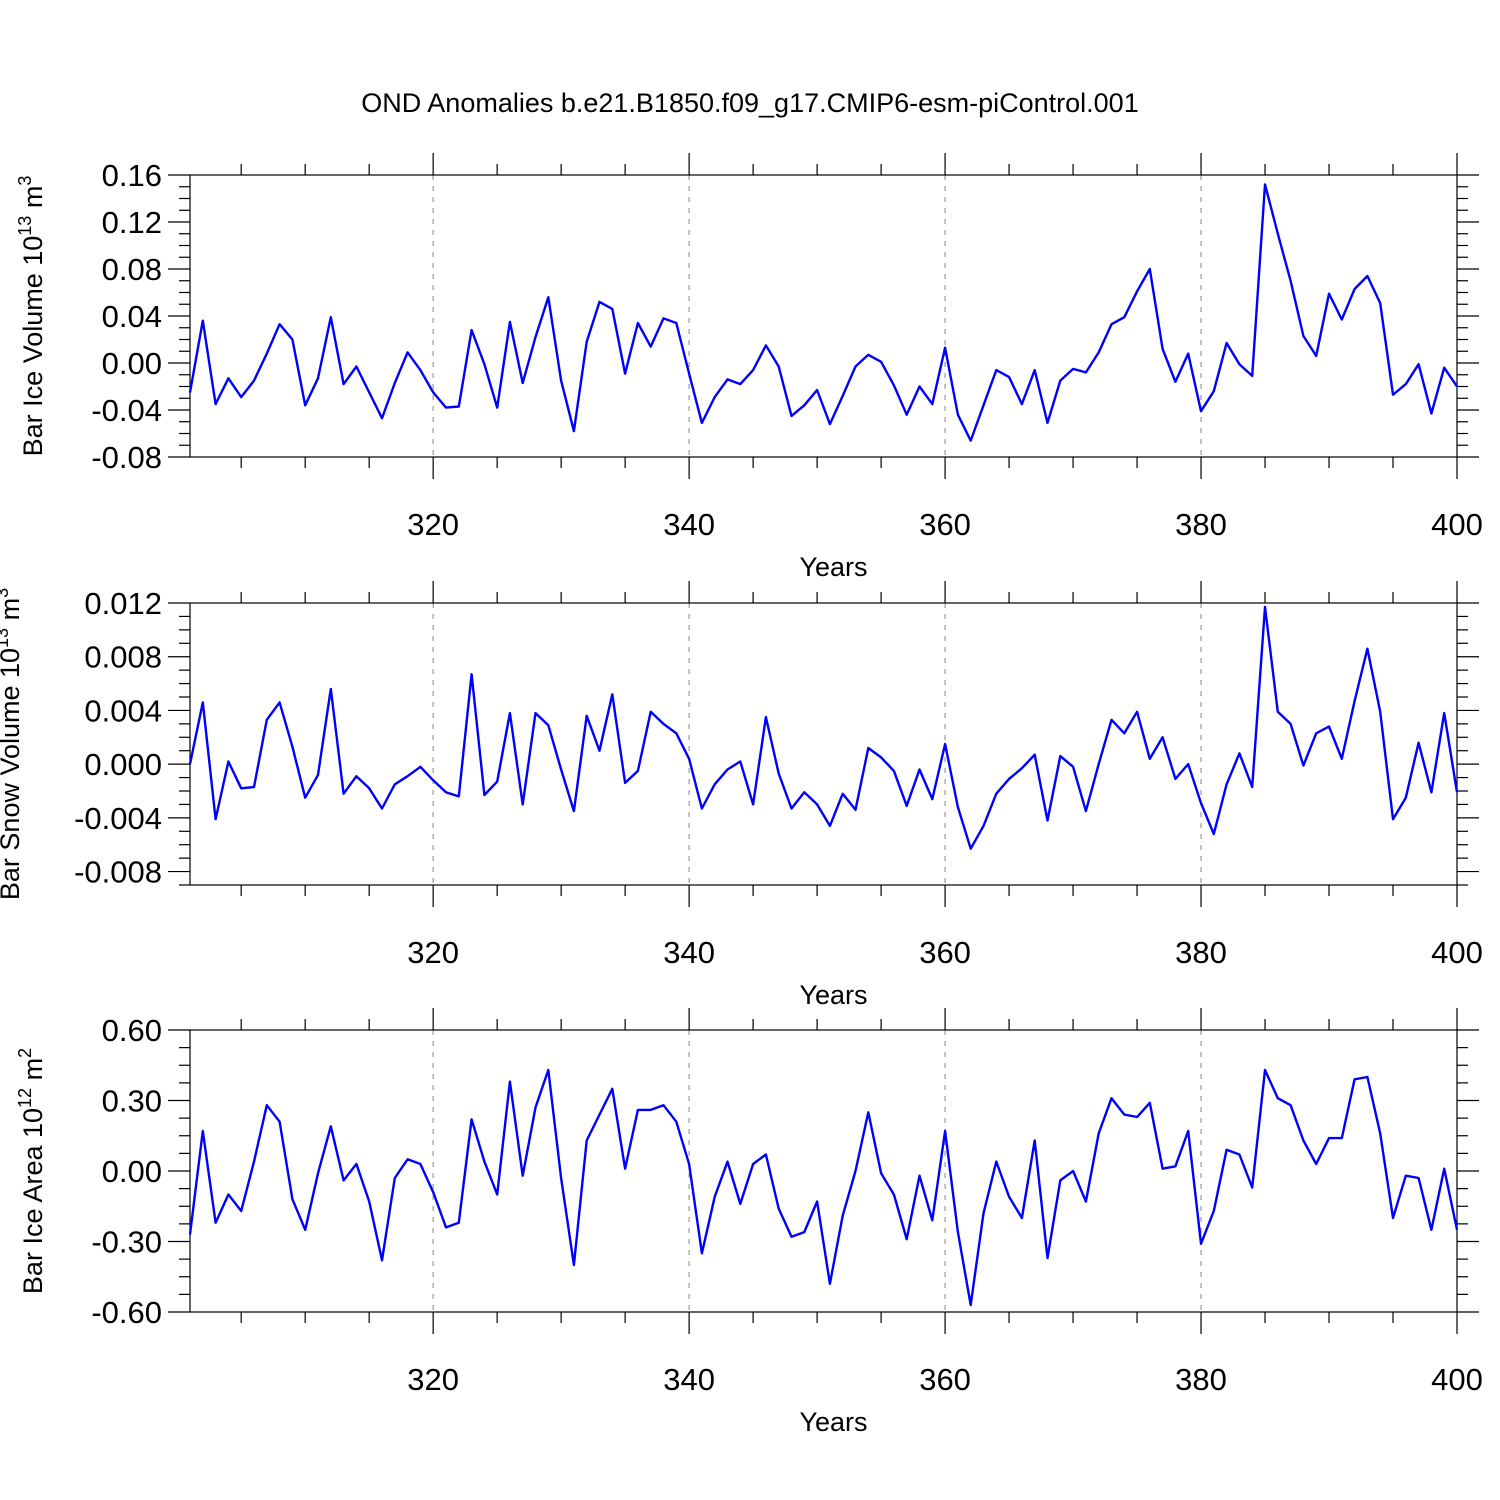  What do you see at coordinates (126, 410) in the screenshot?
I see `panel-1-y-tick-label: -0.04` at bounding box center [126, 410].